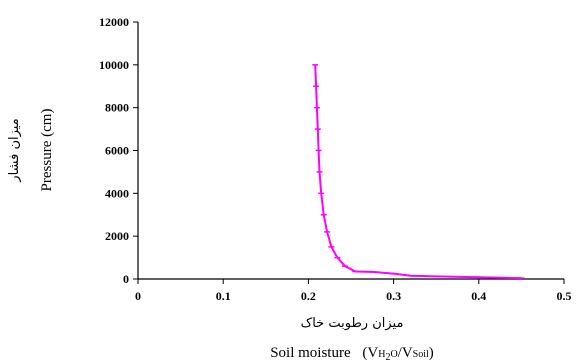 The image size is (576, 363). Describe the element at coordinates (114, 22) in the screenshot. I see `y-tick-label: 12000` at that location.